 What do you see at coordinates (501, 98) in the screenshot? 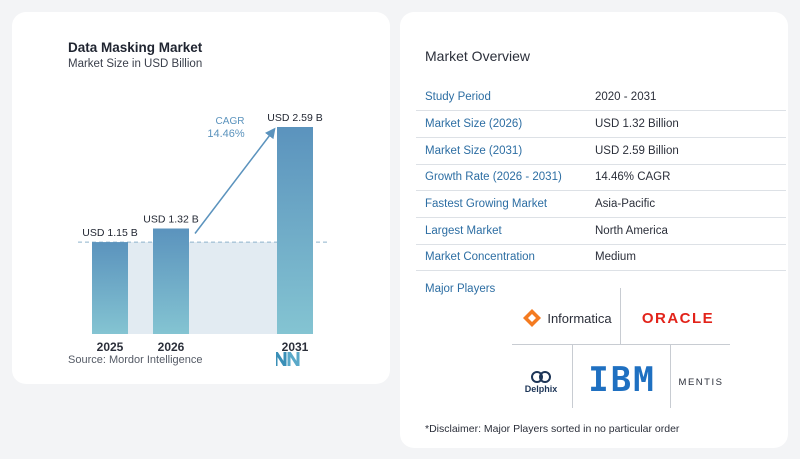
I see `overview-row-label: Study Period` at bounding box center [501, 98].